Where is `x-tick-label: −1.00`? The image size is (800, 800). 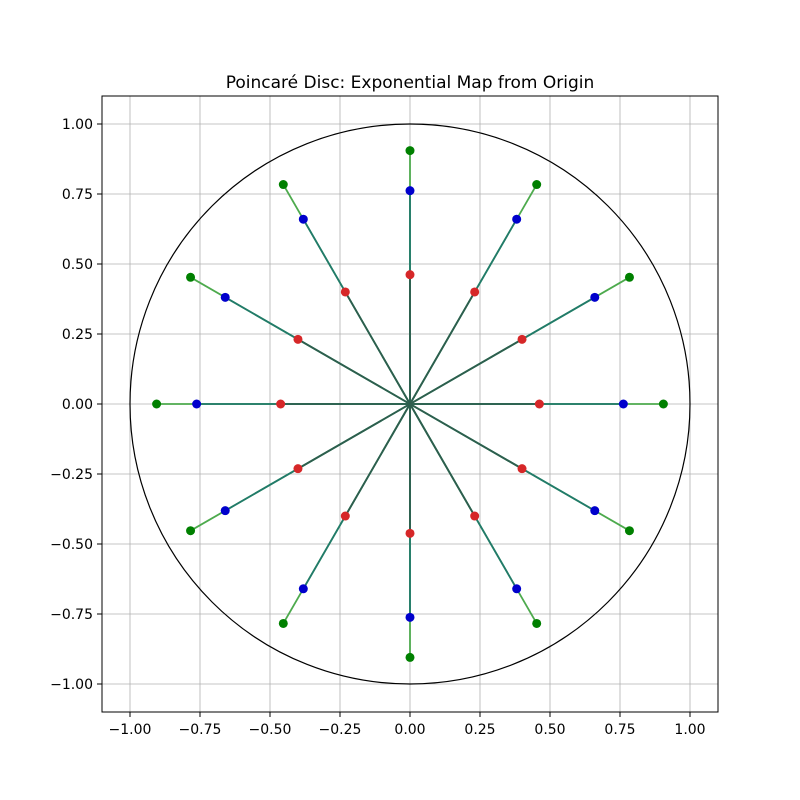 x-tick-label: −1.00 is located at coordinates (130, 730).